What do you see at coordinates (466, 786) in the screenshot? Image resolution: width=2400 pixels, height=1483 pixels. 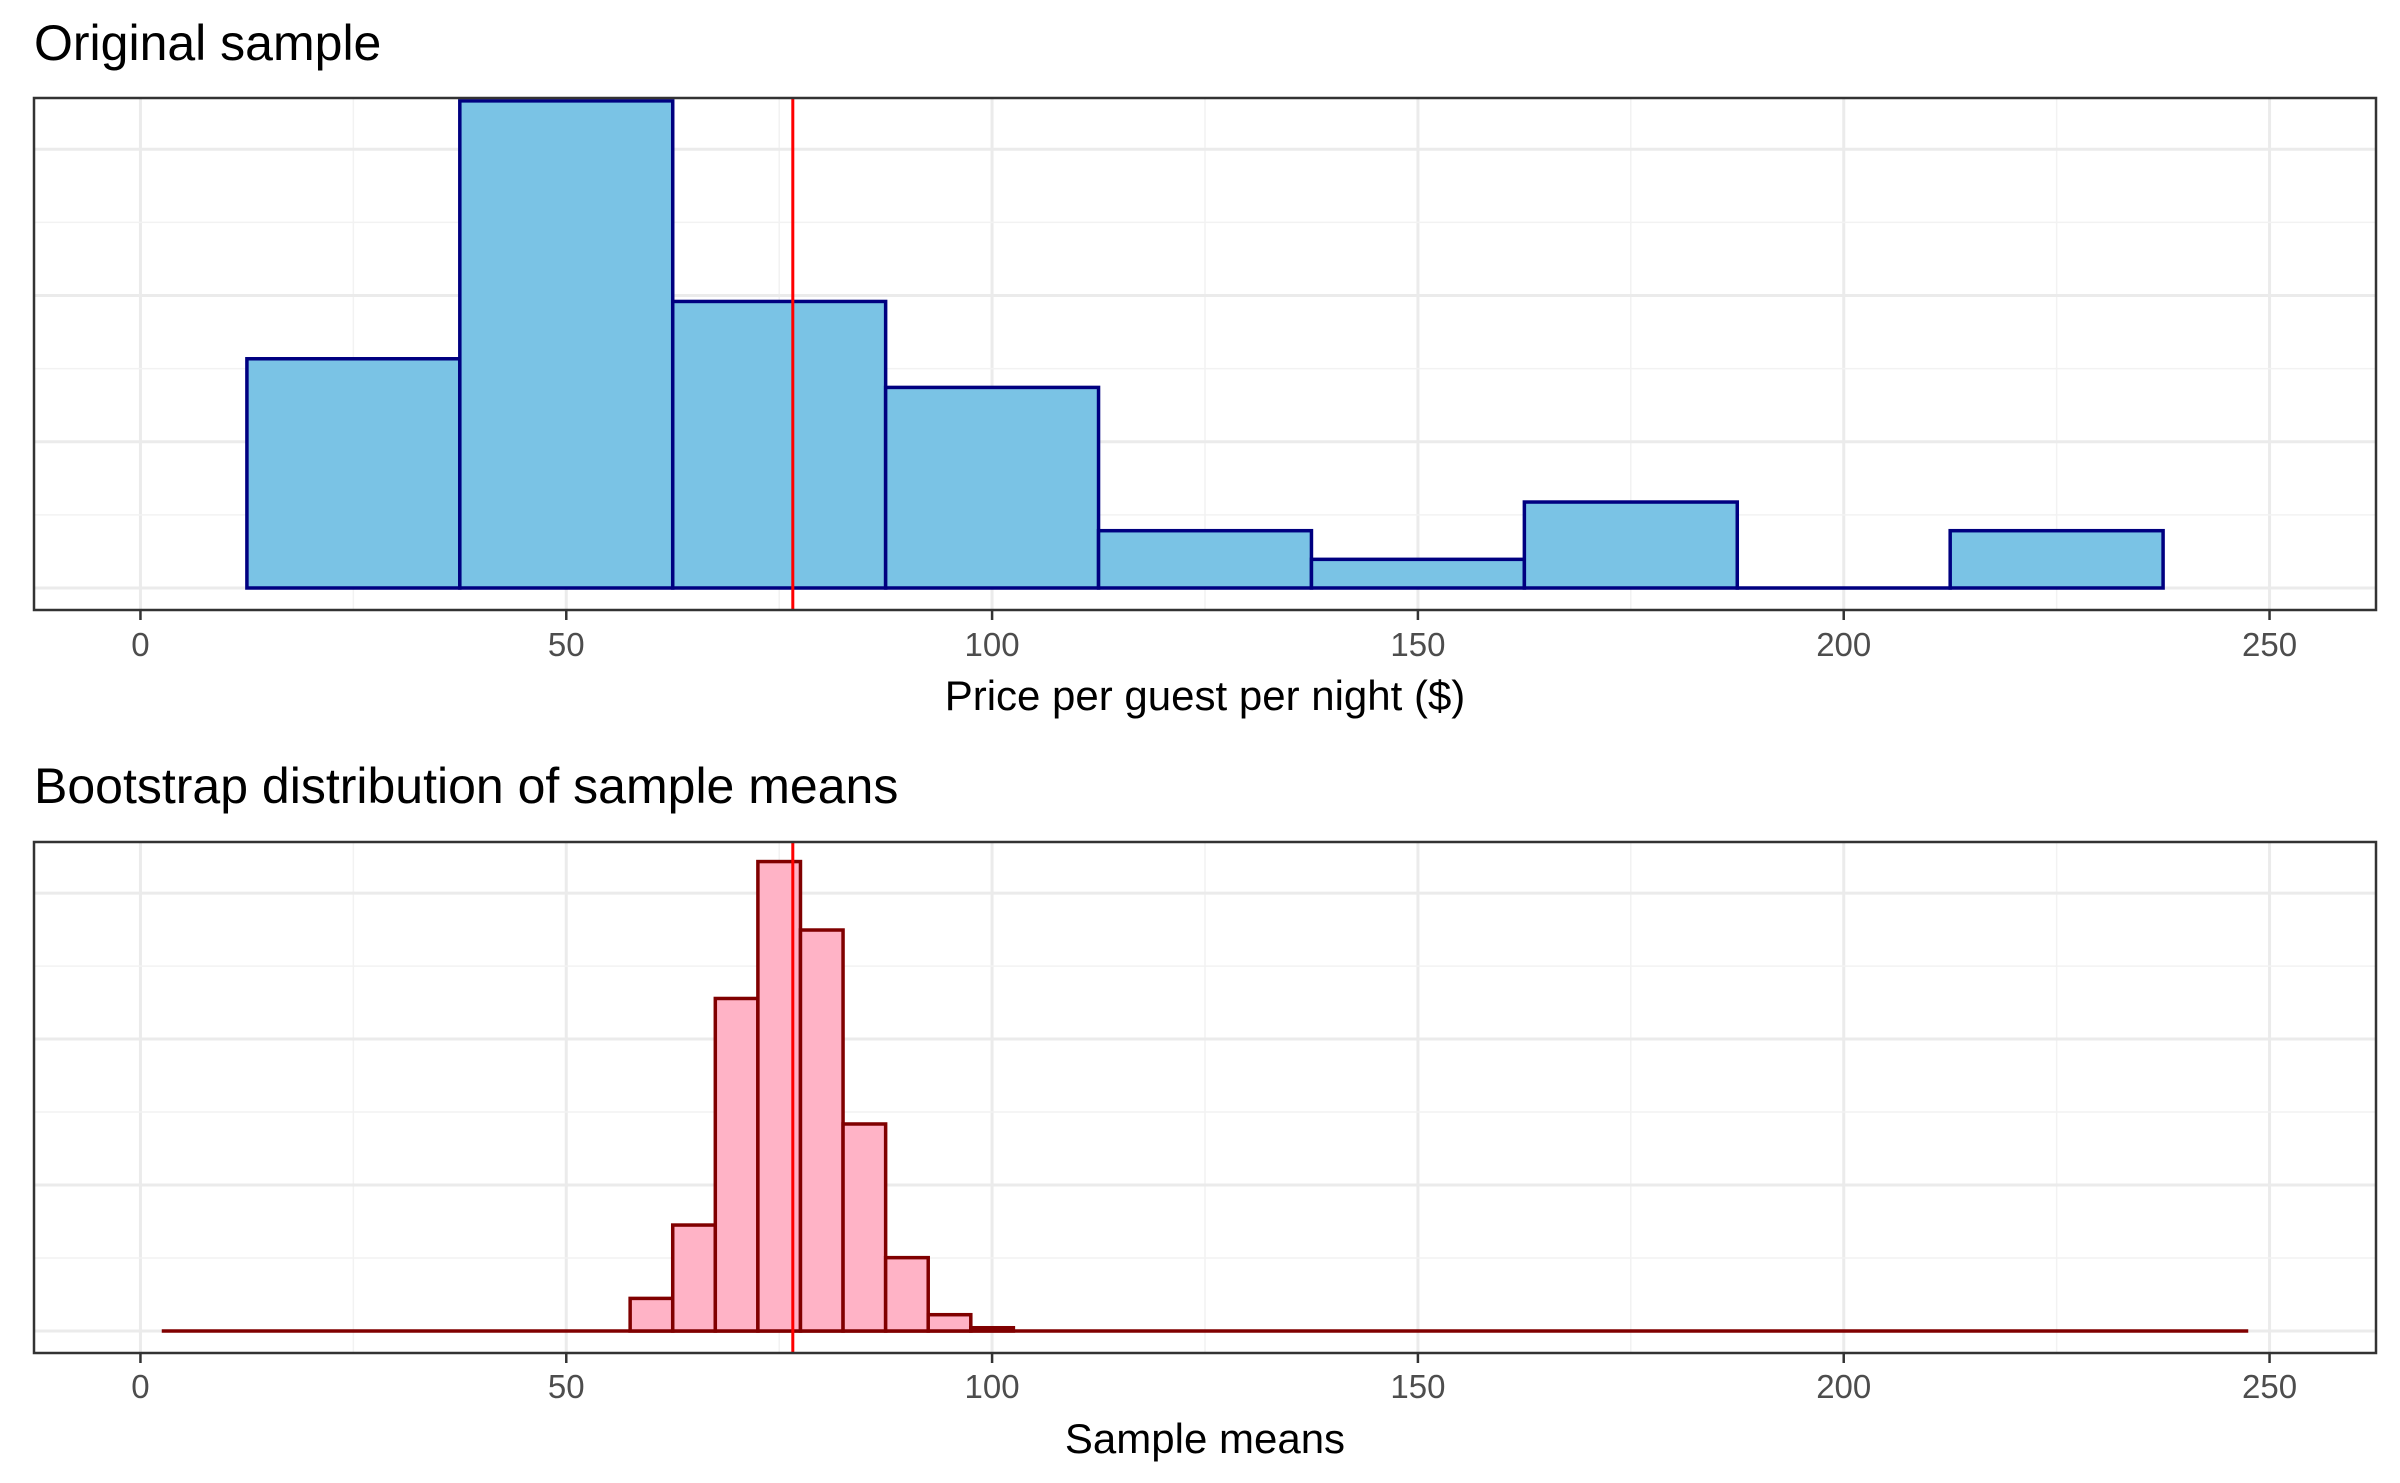 I see `panel-title: Bootstrap distribution of sample means` at bounding box center [466, 786].